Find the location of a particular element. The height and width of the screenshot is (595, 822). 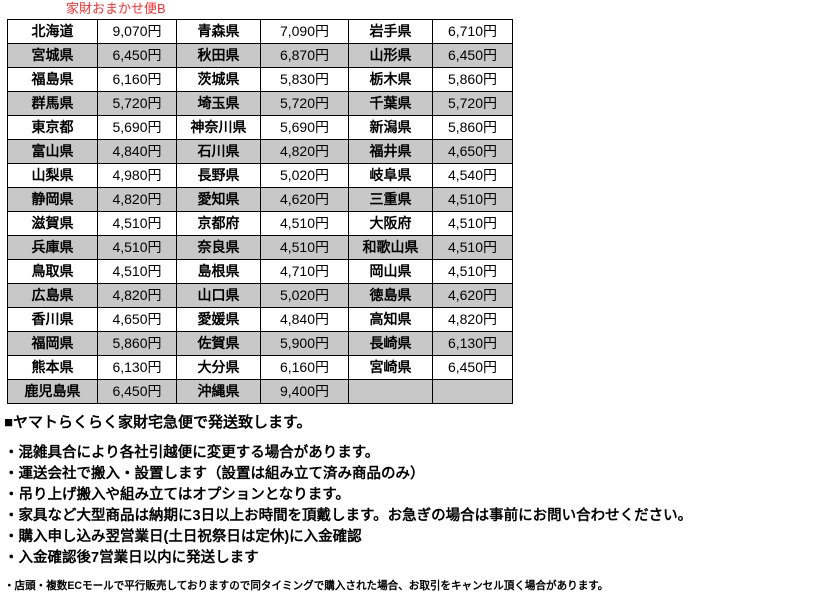

table-row: 東京都 5,690円 神奈川県 5,690円 新潟県 5,860円 is located at coordinates (260, 127).